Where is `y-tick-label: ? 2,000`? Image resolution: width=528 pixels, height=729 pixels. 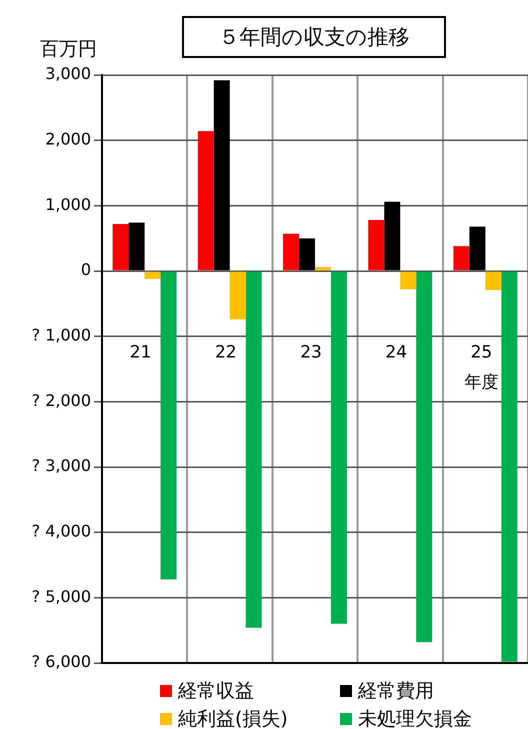
y-tick-label: ? 2,000 is located at coordinates (61, 400).